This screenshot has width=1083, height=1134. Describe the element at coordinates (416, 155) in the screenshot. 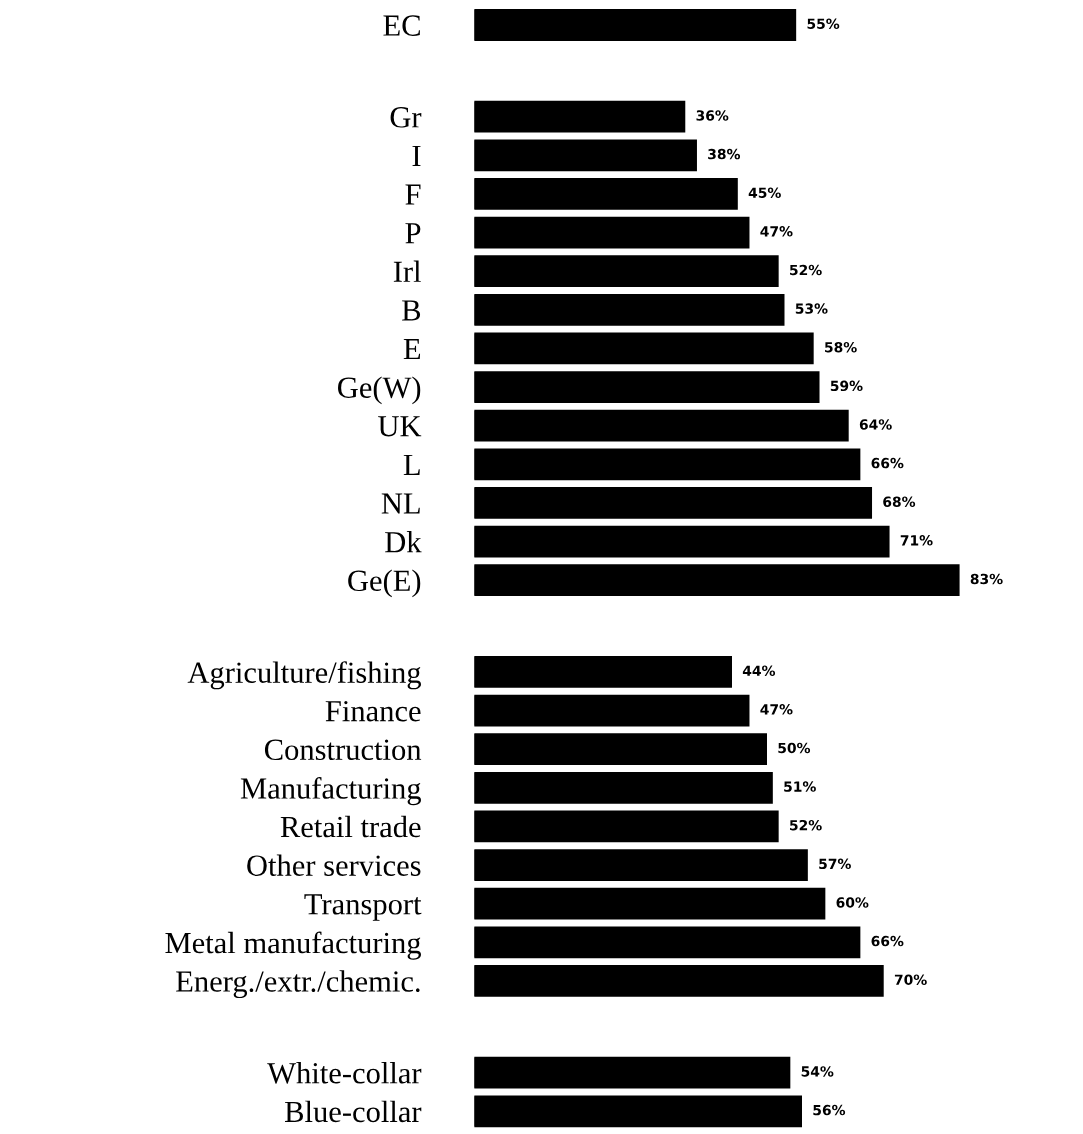

I see `y-tick-label: I` at that location.